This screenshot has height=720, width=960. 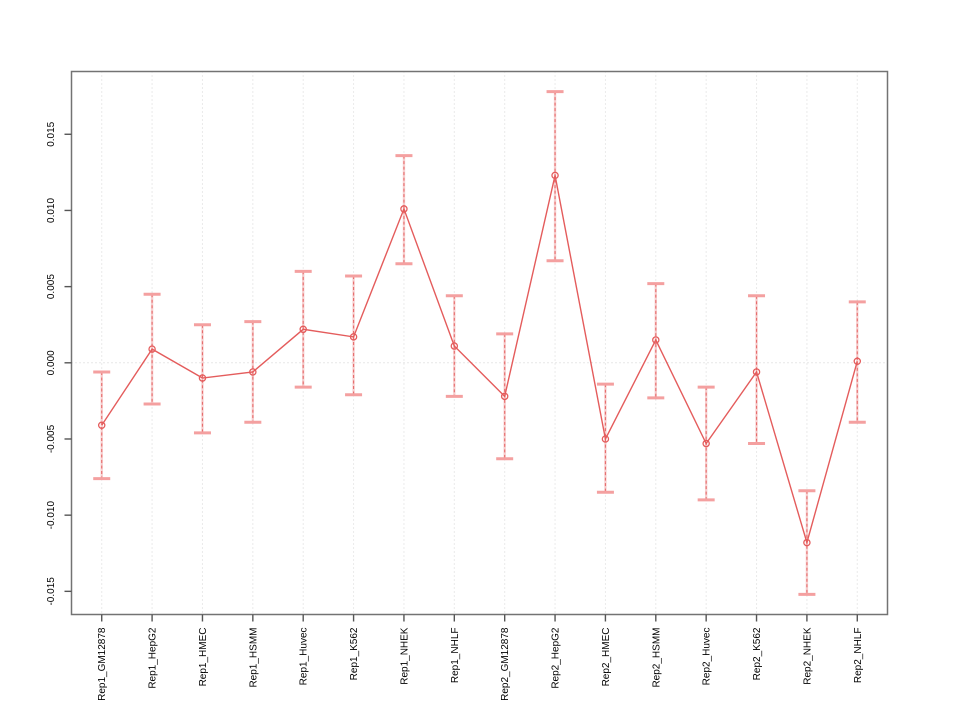 I want to click on x-tick-label: Rep2_HSMM, so click(x=656, y=658).